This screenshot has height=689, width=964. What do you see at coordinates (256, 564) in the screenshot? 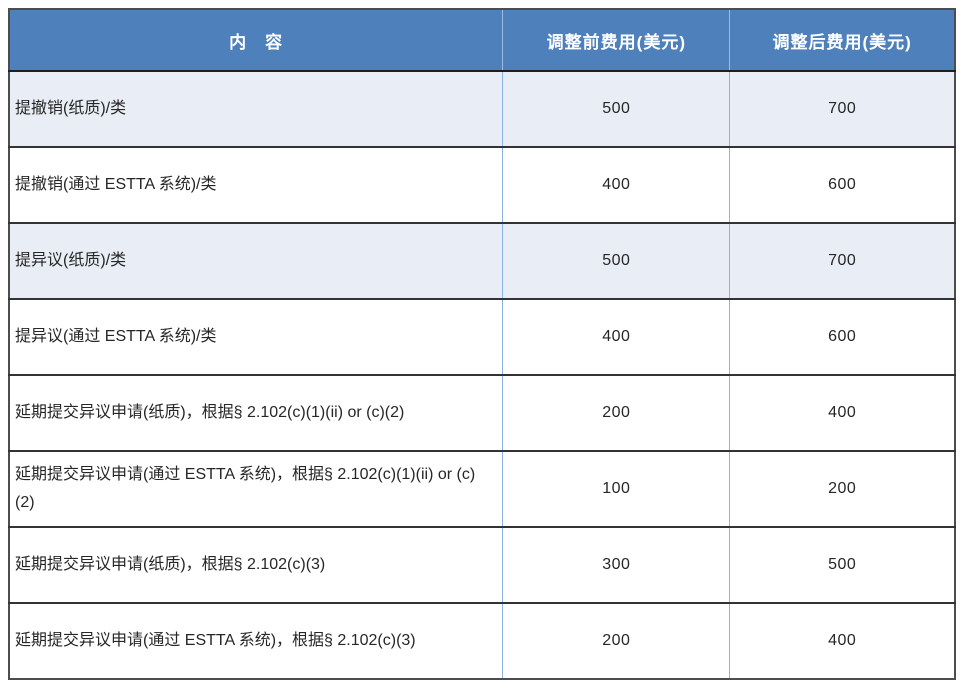
I see `cell-content: 延期提交异议申请(纸质)，根据§ 2.102(c)(3)` at bounding box center [256, 564].